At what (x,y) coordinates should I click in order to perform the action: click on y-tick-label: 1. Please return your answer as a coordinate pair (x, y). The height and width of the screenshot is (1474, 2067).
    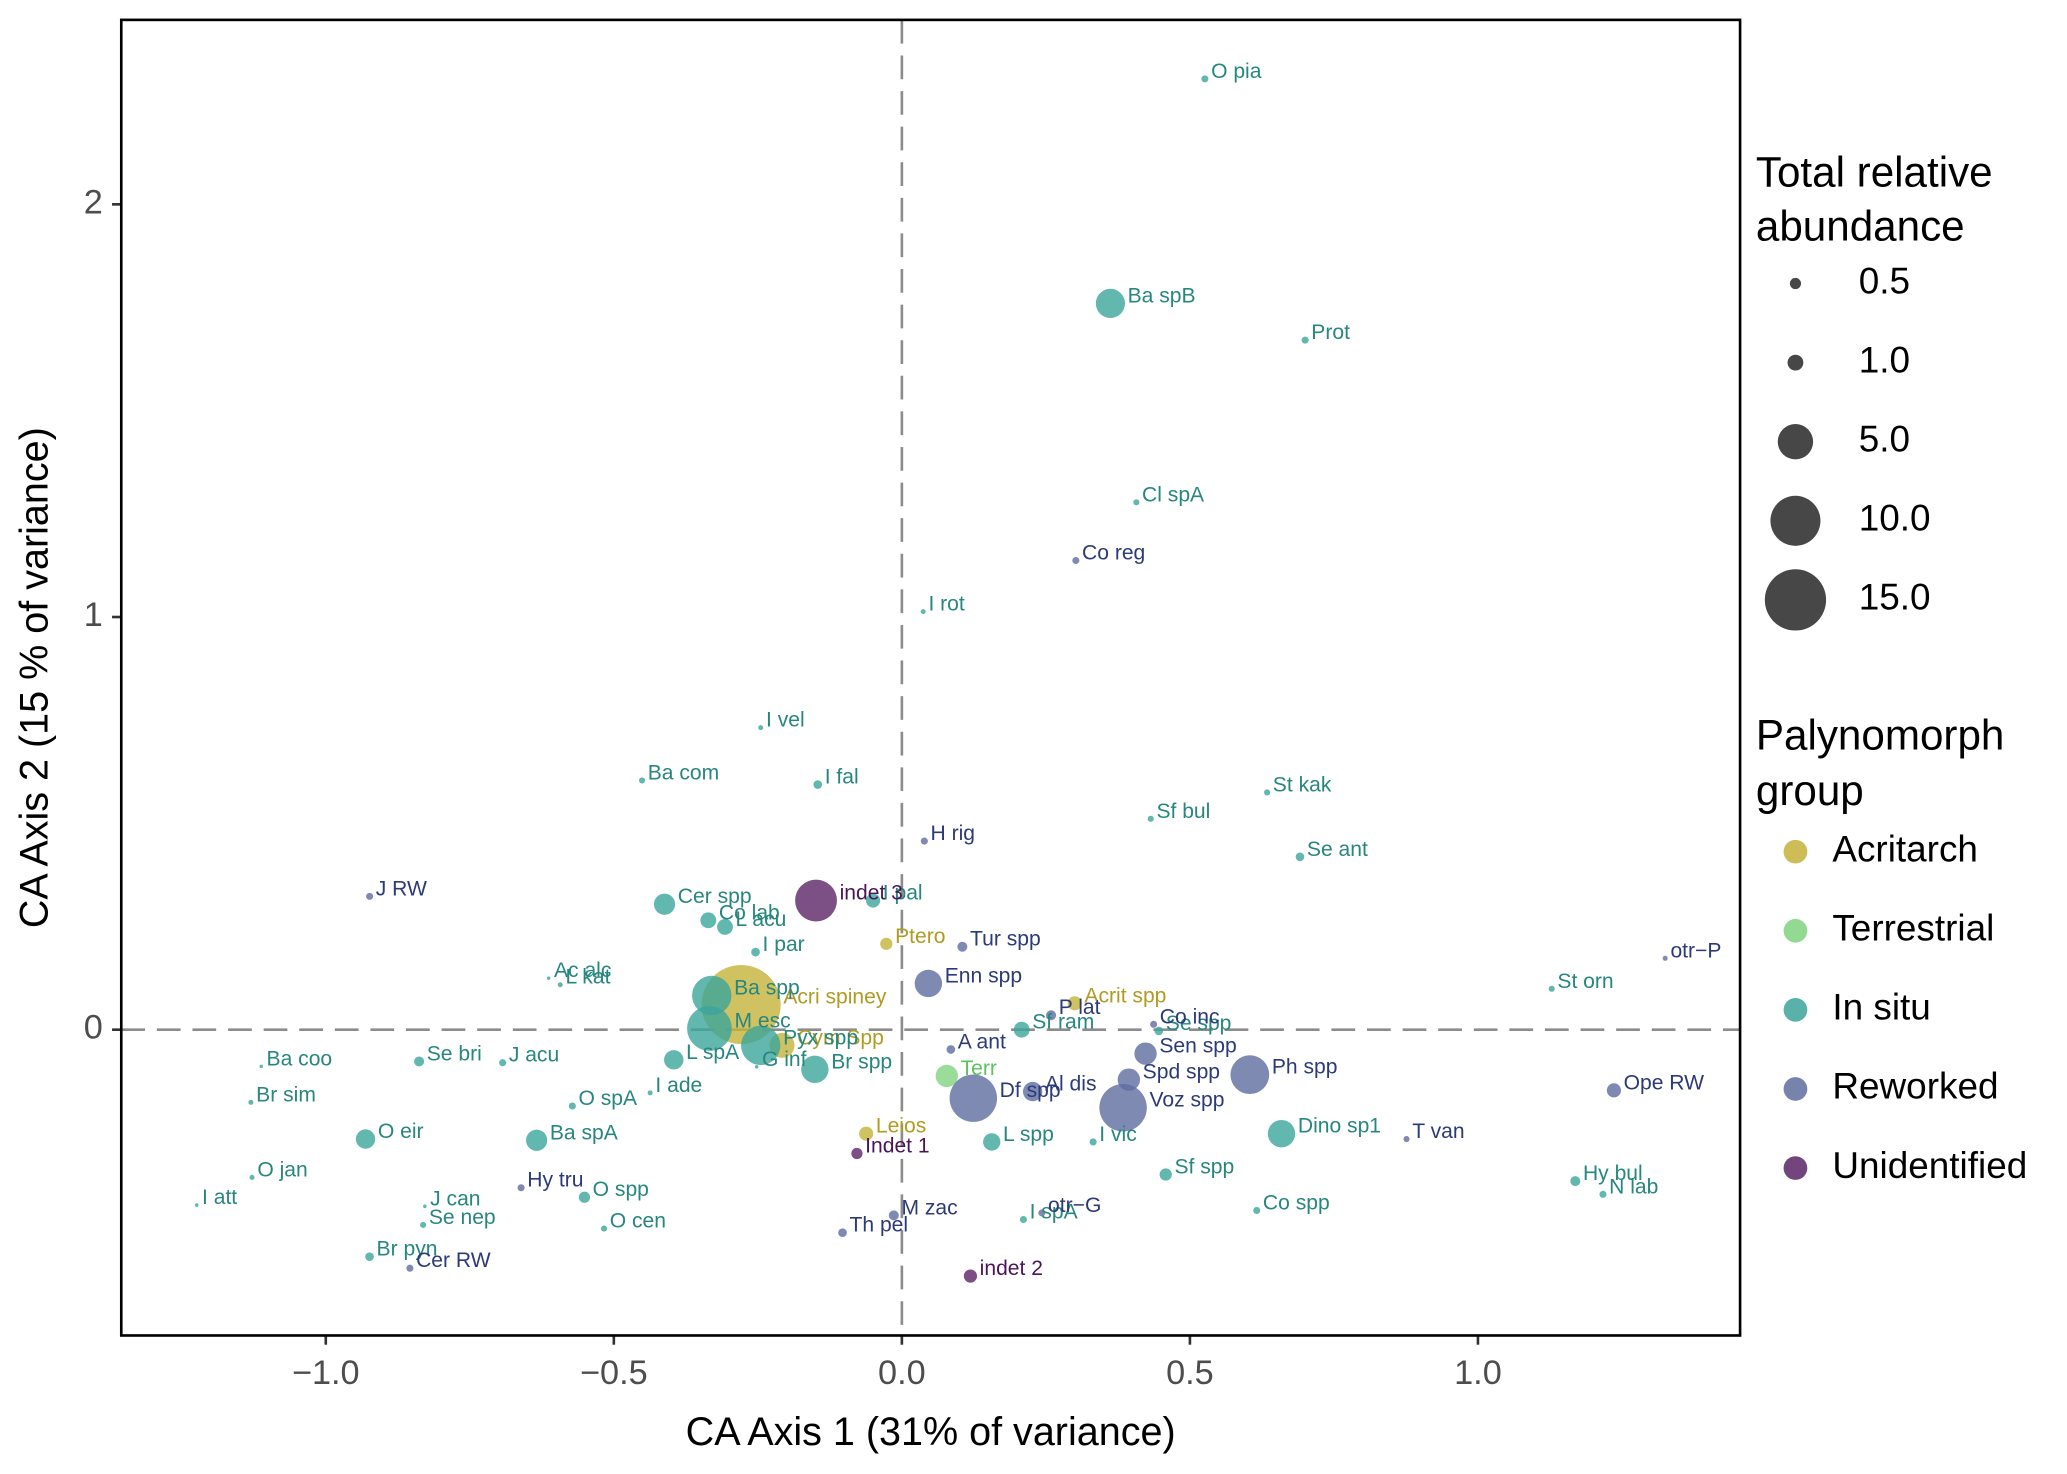
    Looking at the image, I should click on (93, 615).